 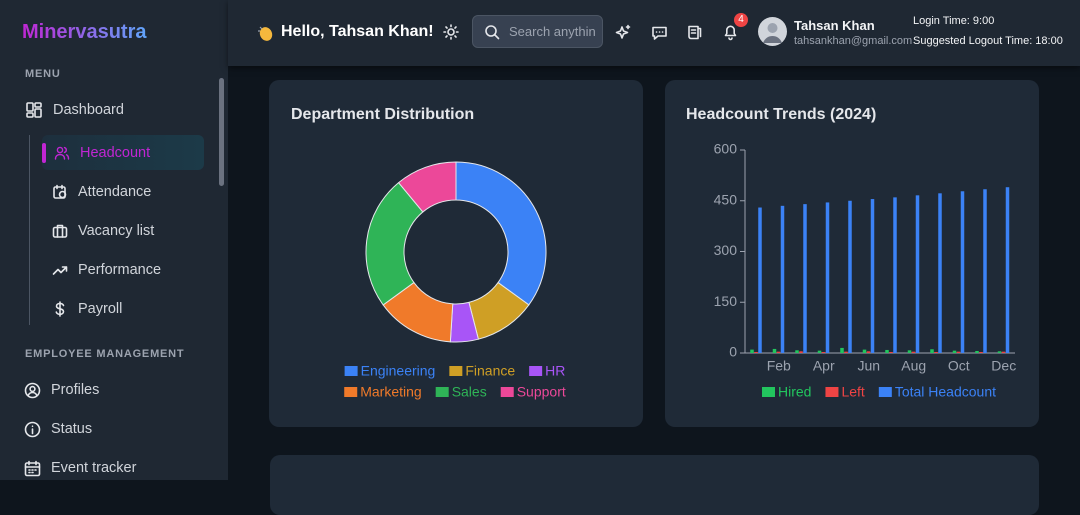 What do you see at coordinates (120, 270) in the screenshot?
I see `nav-label: Performance` at bounding box center [120, 270].